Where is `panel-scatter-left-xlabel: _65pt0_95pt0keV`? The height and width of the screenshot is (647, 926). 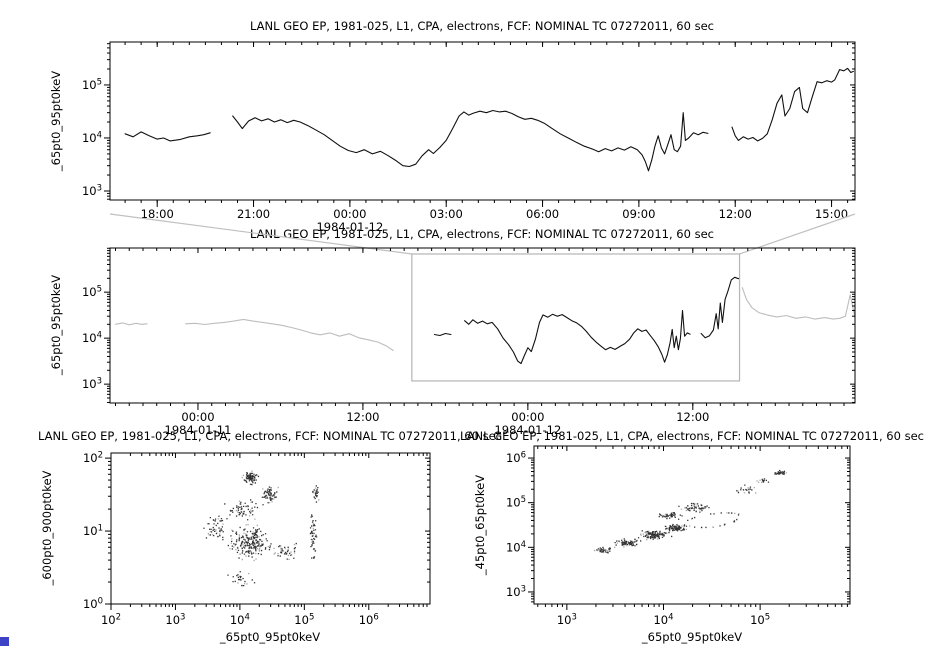
panel-scatter-left-xlabel: _65pt0_95pt0keV is located at coordinates (270, 637).